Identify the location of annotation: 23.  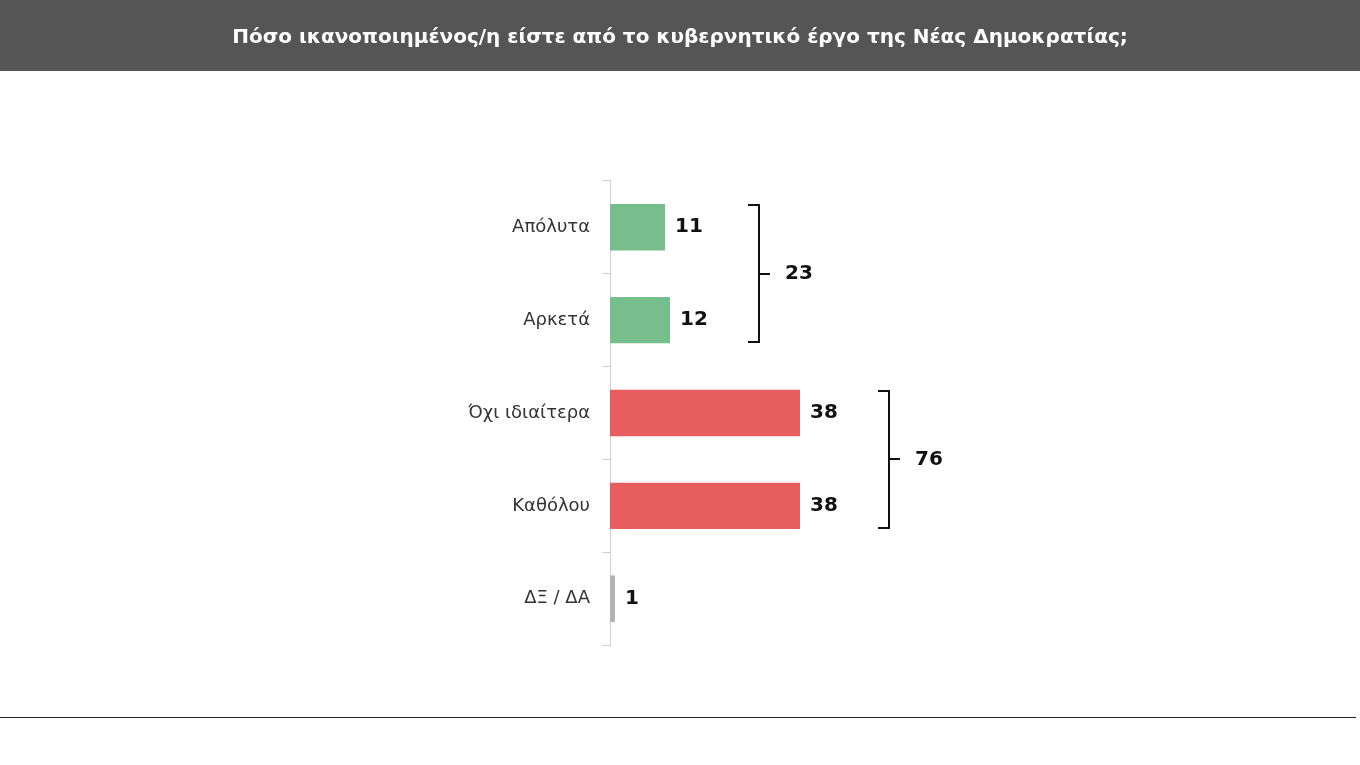
(799, 271).